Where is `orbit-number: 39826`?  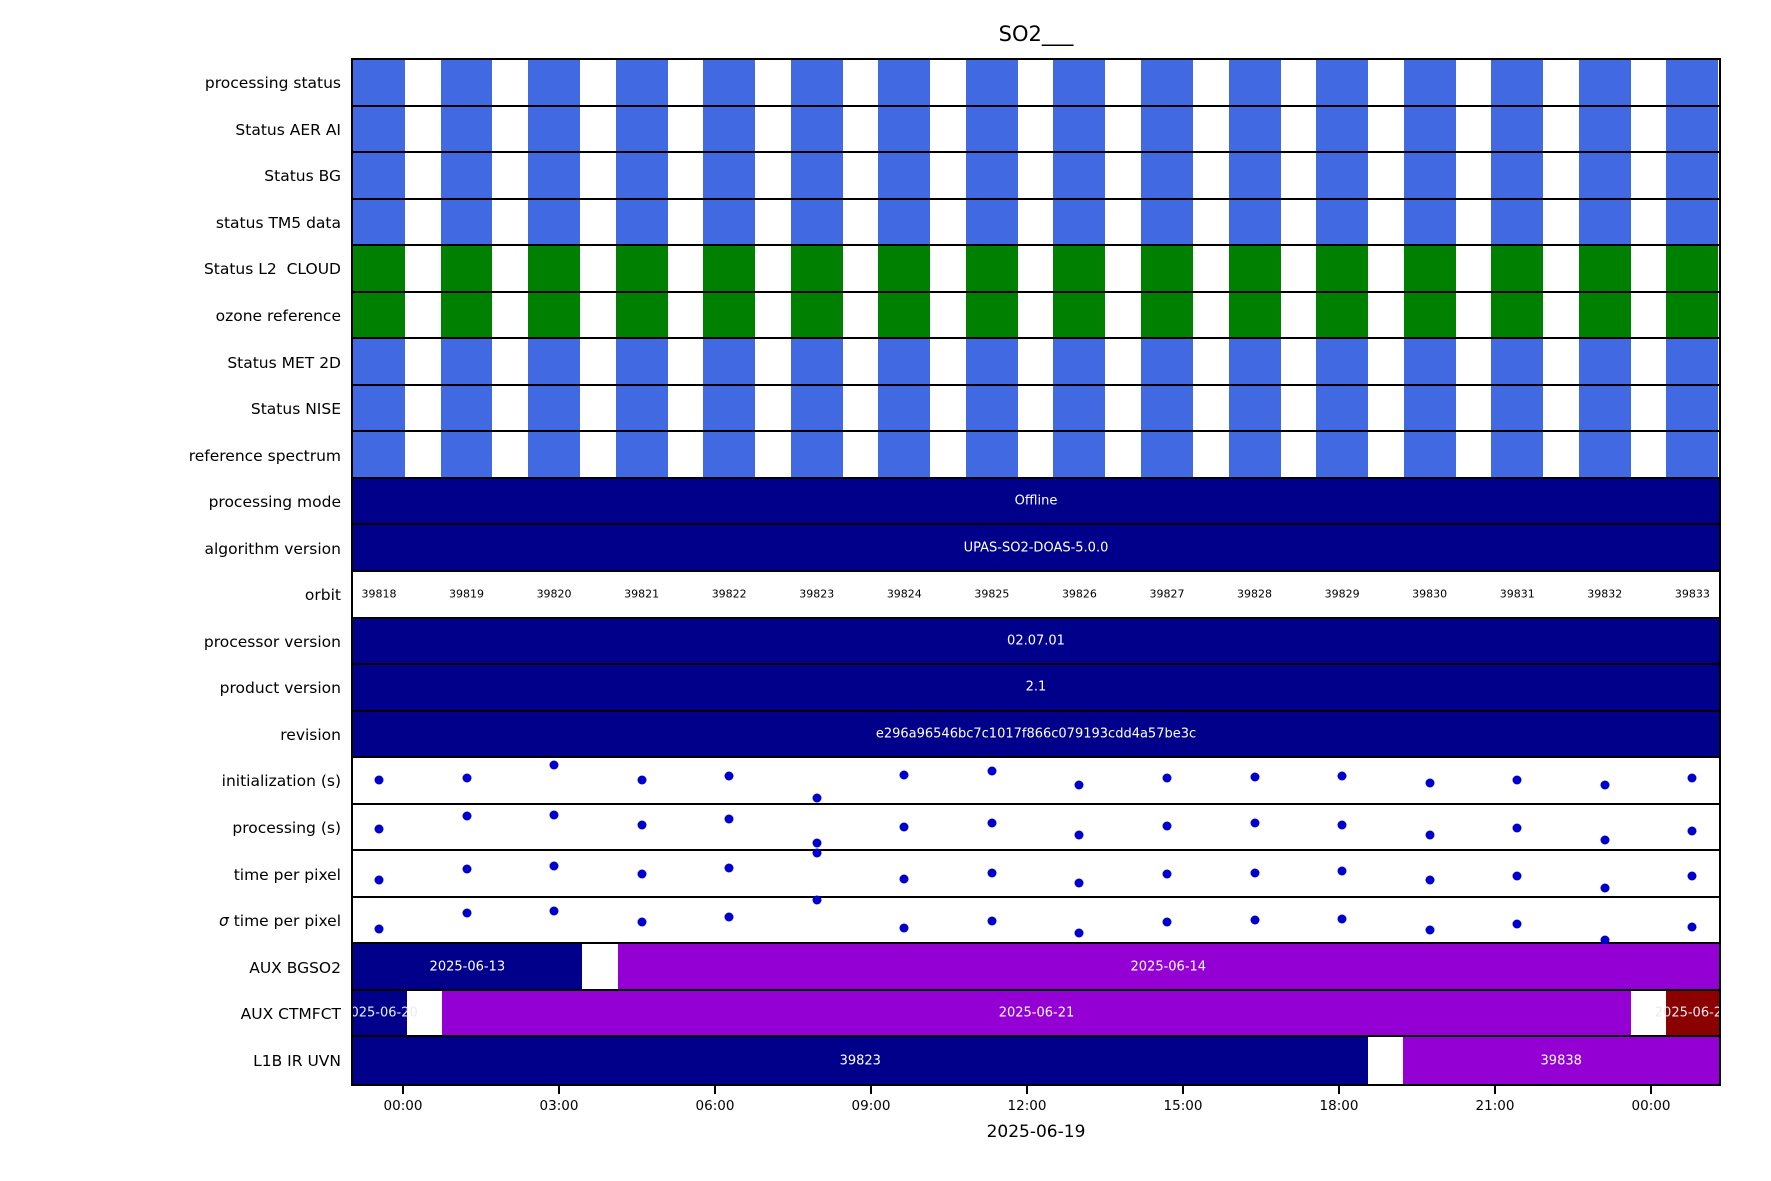
orbit-number: 39826 is located at coordinates (1079, 594).